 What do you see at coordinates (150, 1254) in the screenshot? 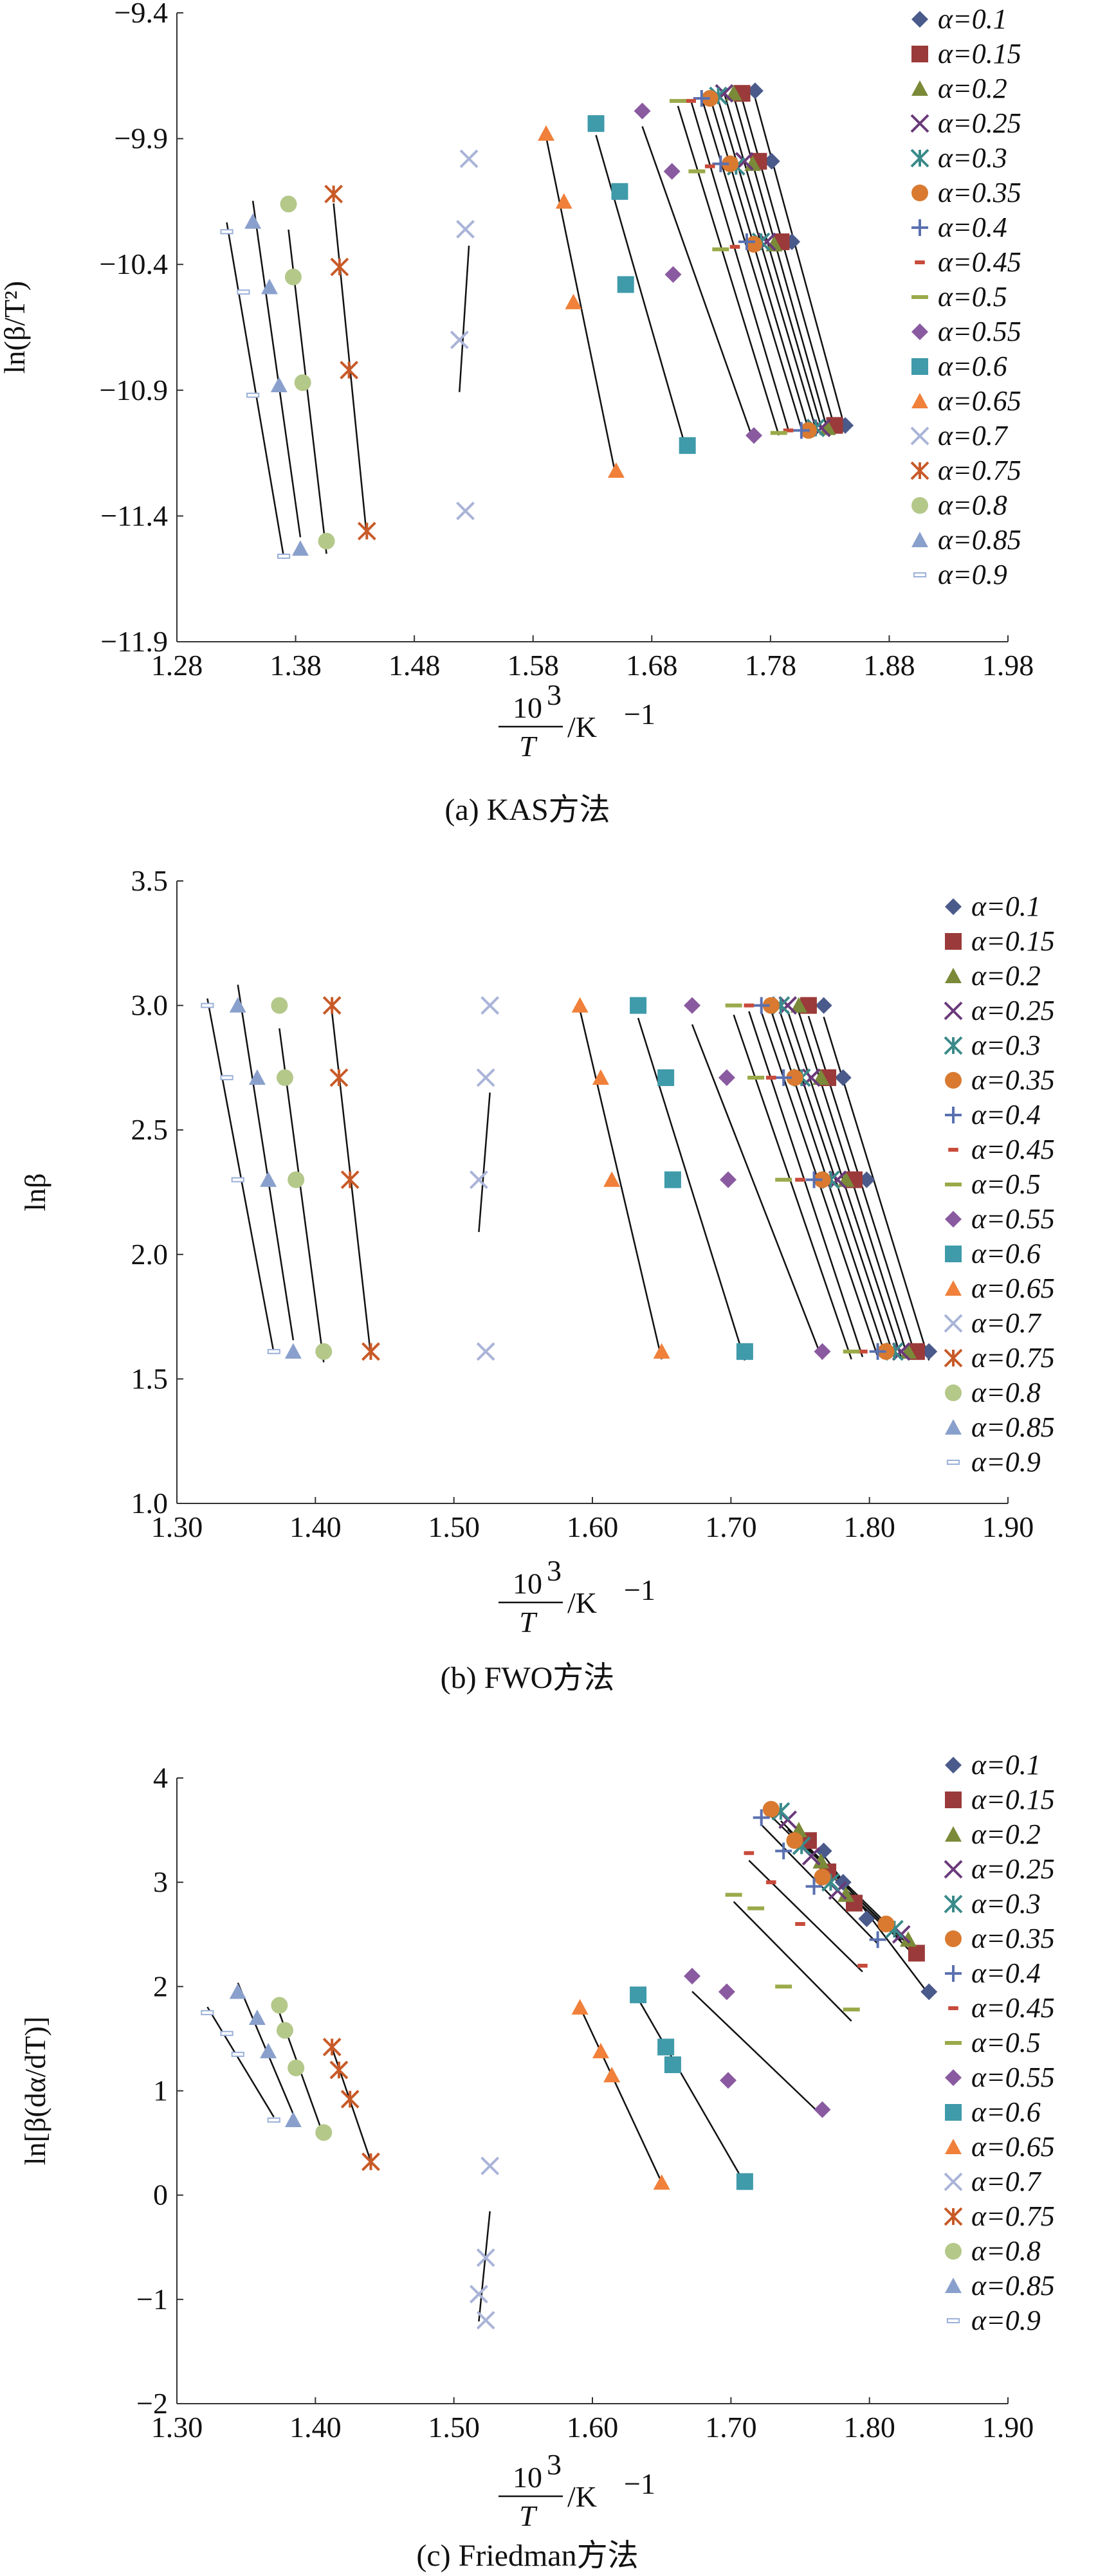
I see `y-tick-label: 2.0` at bounding box center [150, 1254].